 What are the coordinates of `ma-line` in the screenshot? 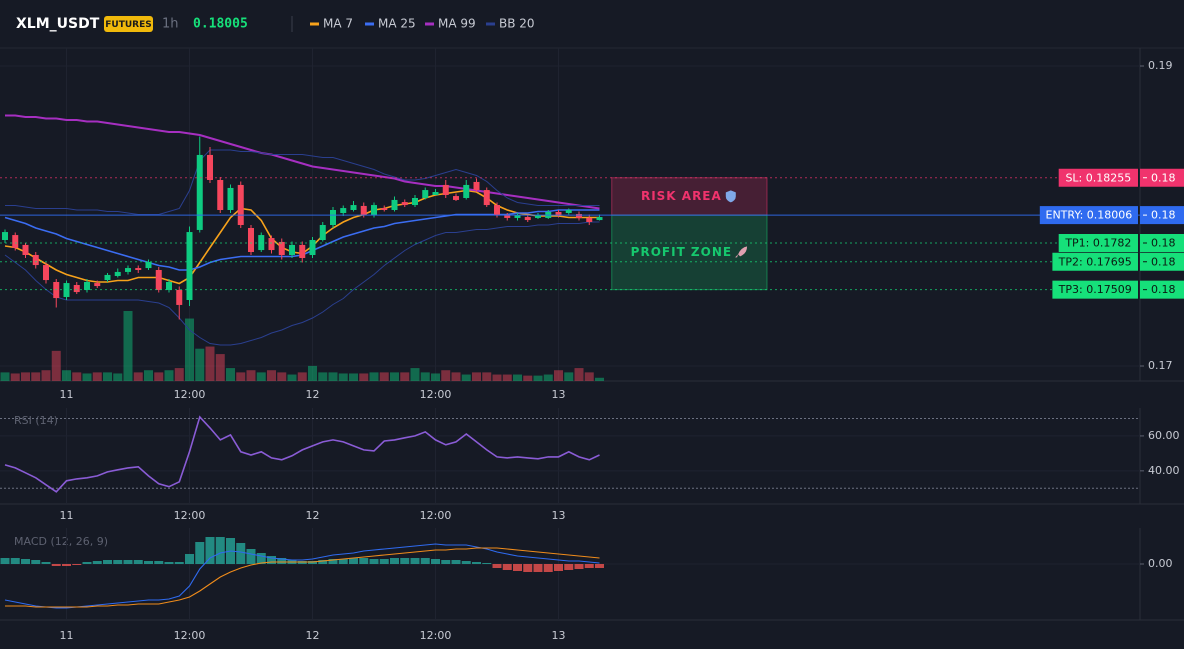 It's located at (302, 162).